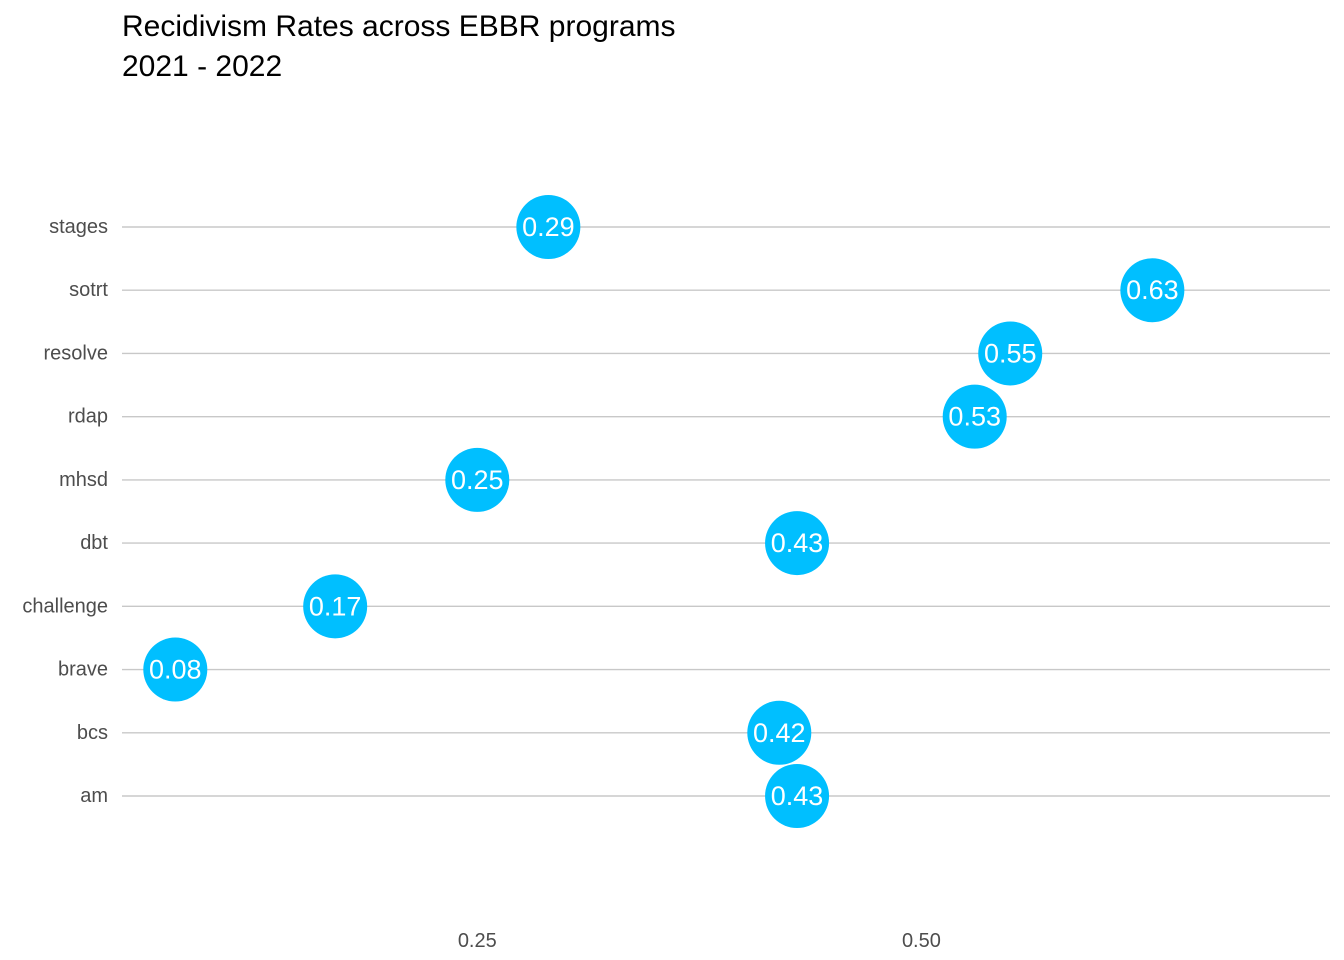  I want to click on point-label-resolve: 0.55, so click(1010, 353).